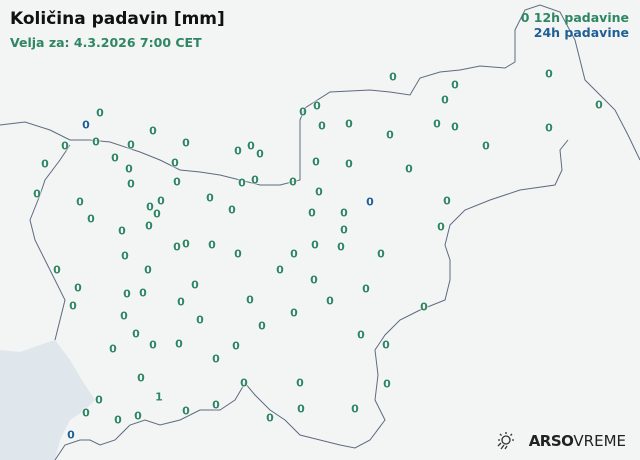  Describe the element at coordinates (47, 400) in the screenshot. I see `sea` at that location.